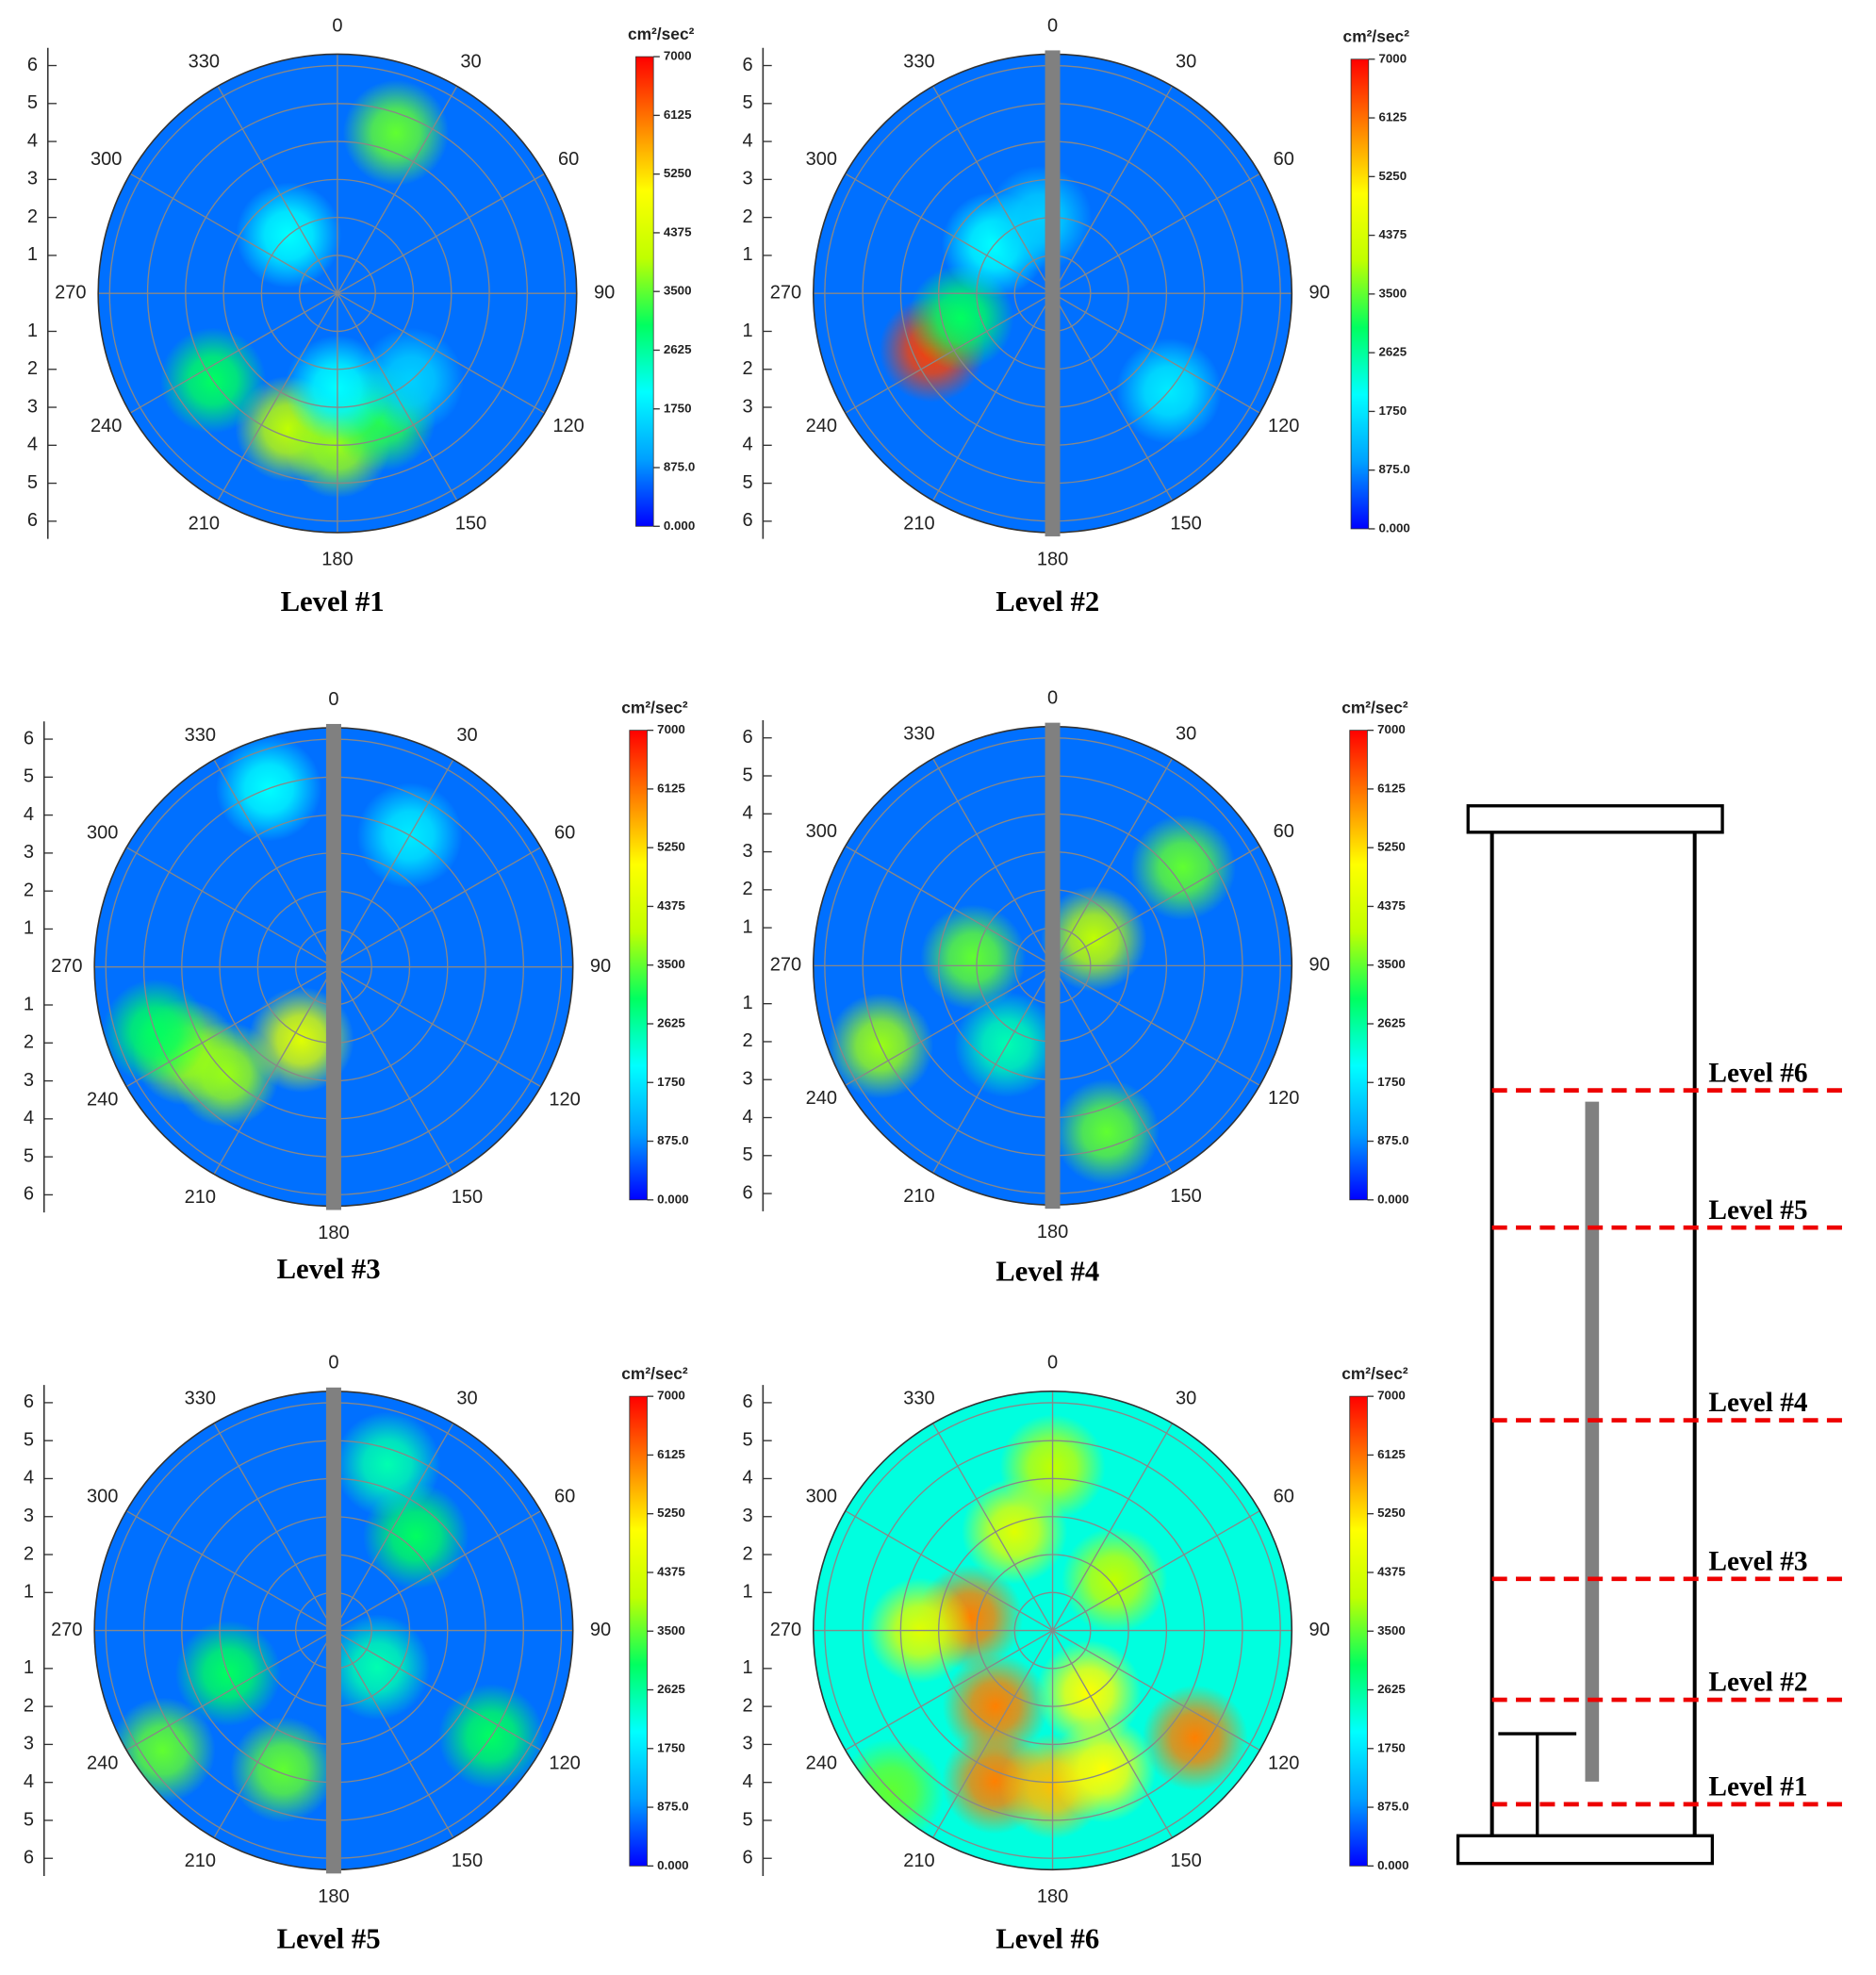 The height and width of the screenshot is (1975, 1876). Describe the element at coordinates (680, 526) in the screenshot. I see `colorbar-tick-label: 0.000` at that location.